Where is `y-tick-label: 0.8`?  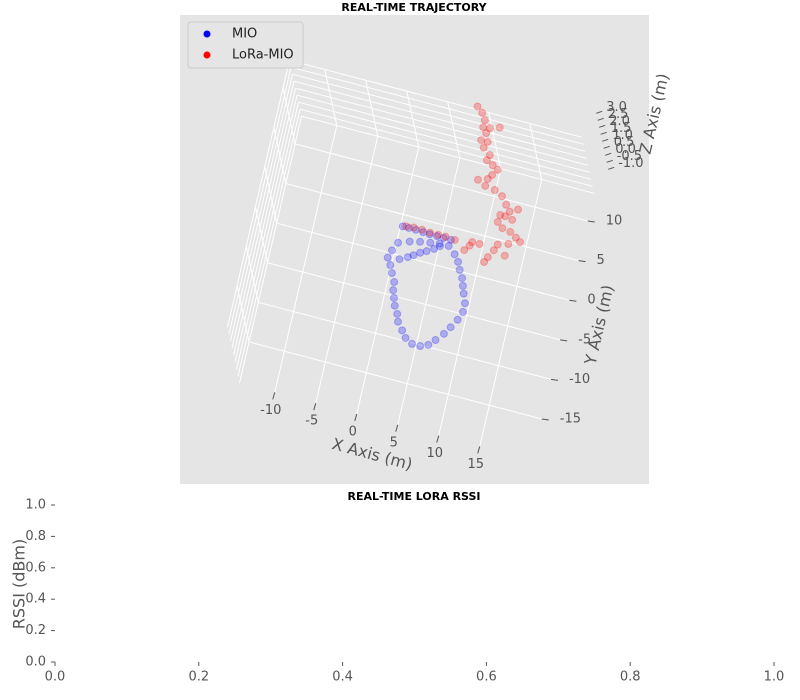 y-tick-label: 0.8 is located at coordinates (35, 536).